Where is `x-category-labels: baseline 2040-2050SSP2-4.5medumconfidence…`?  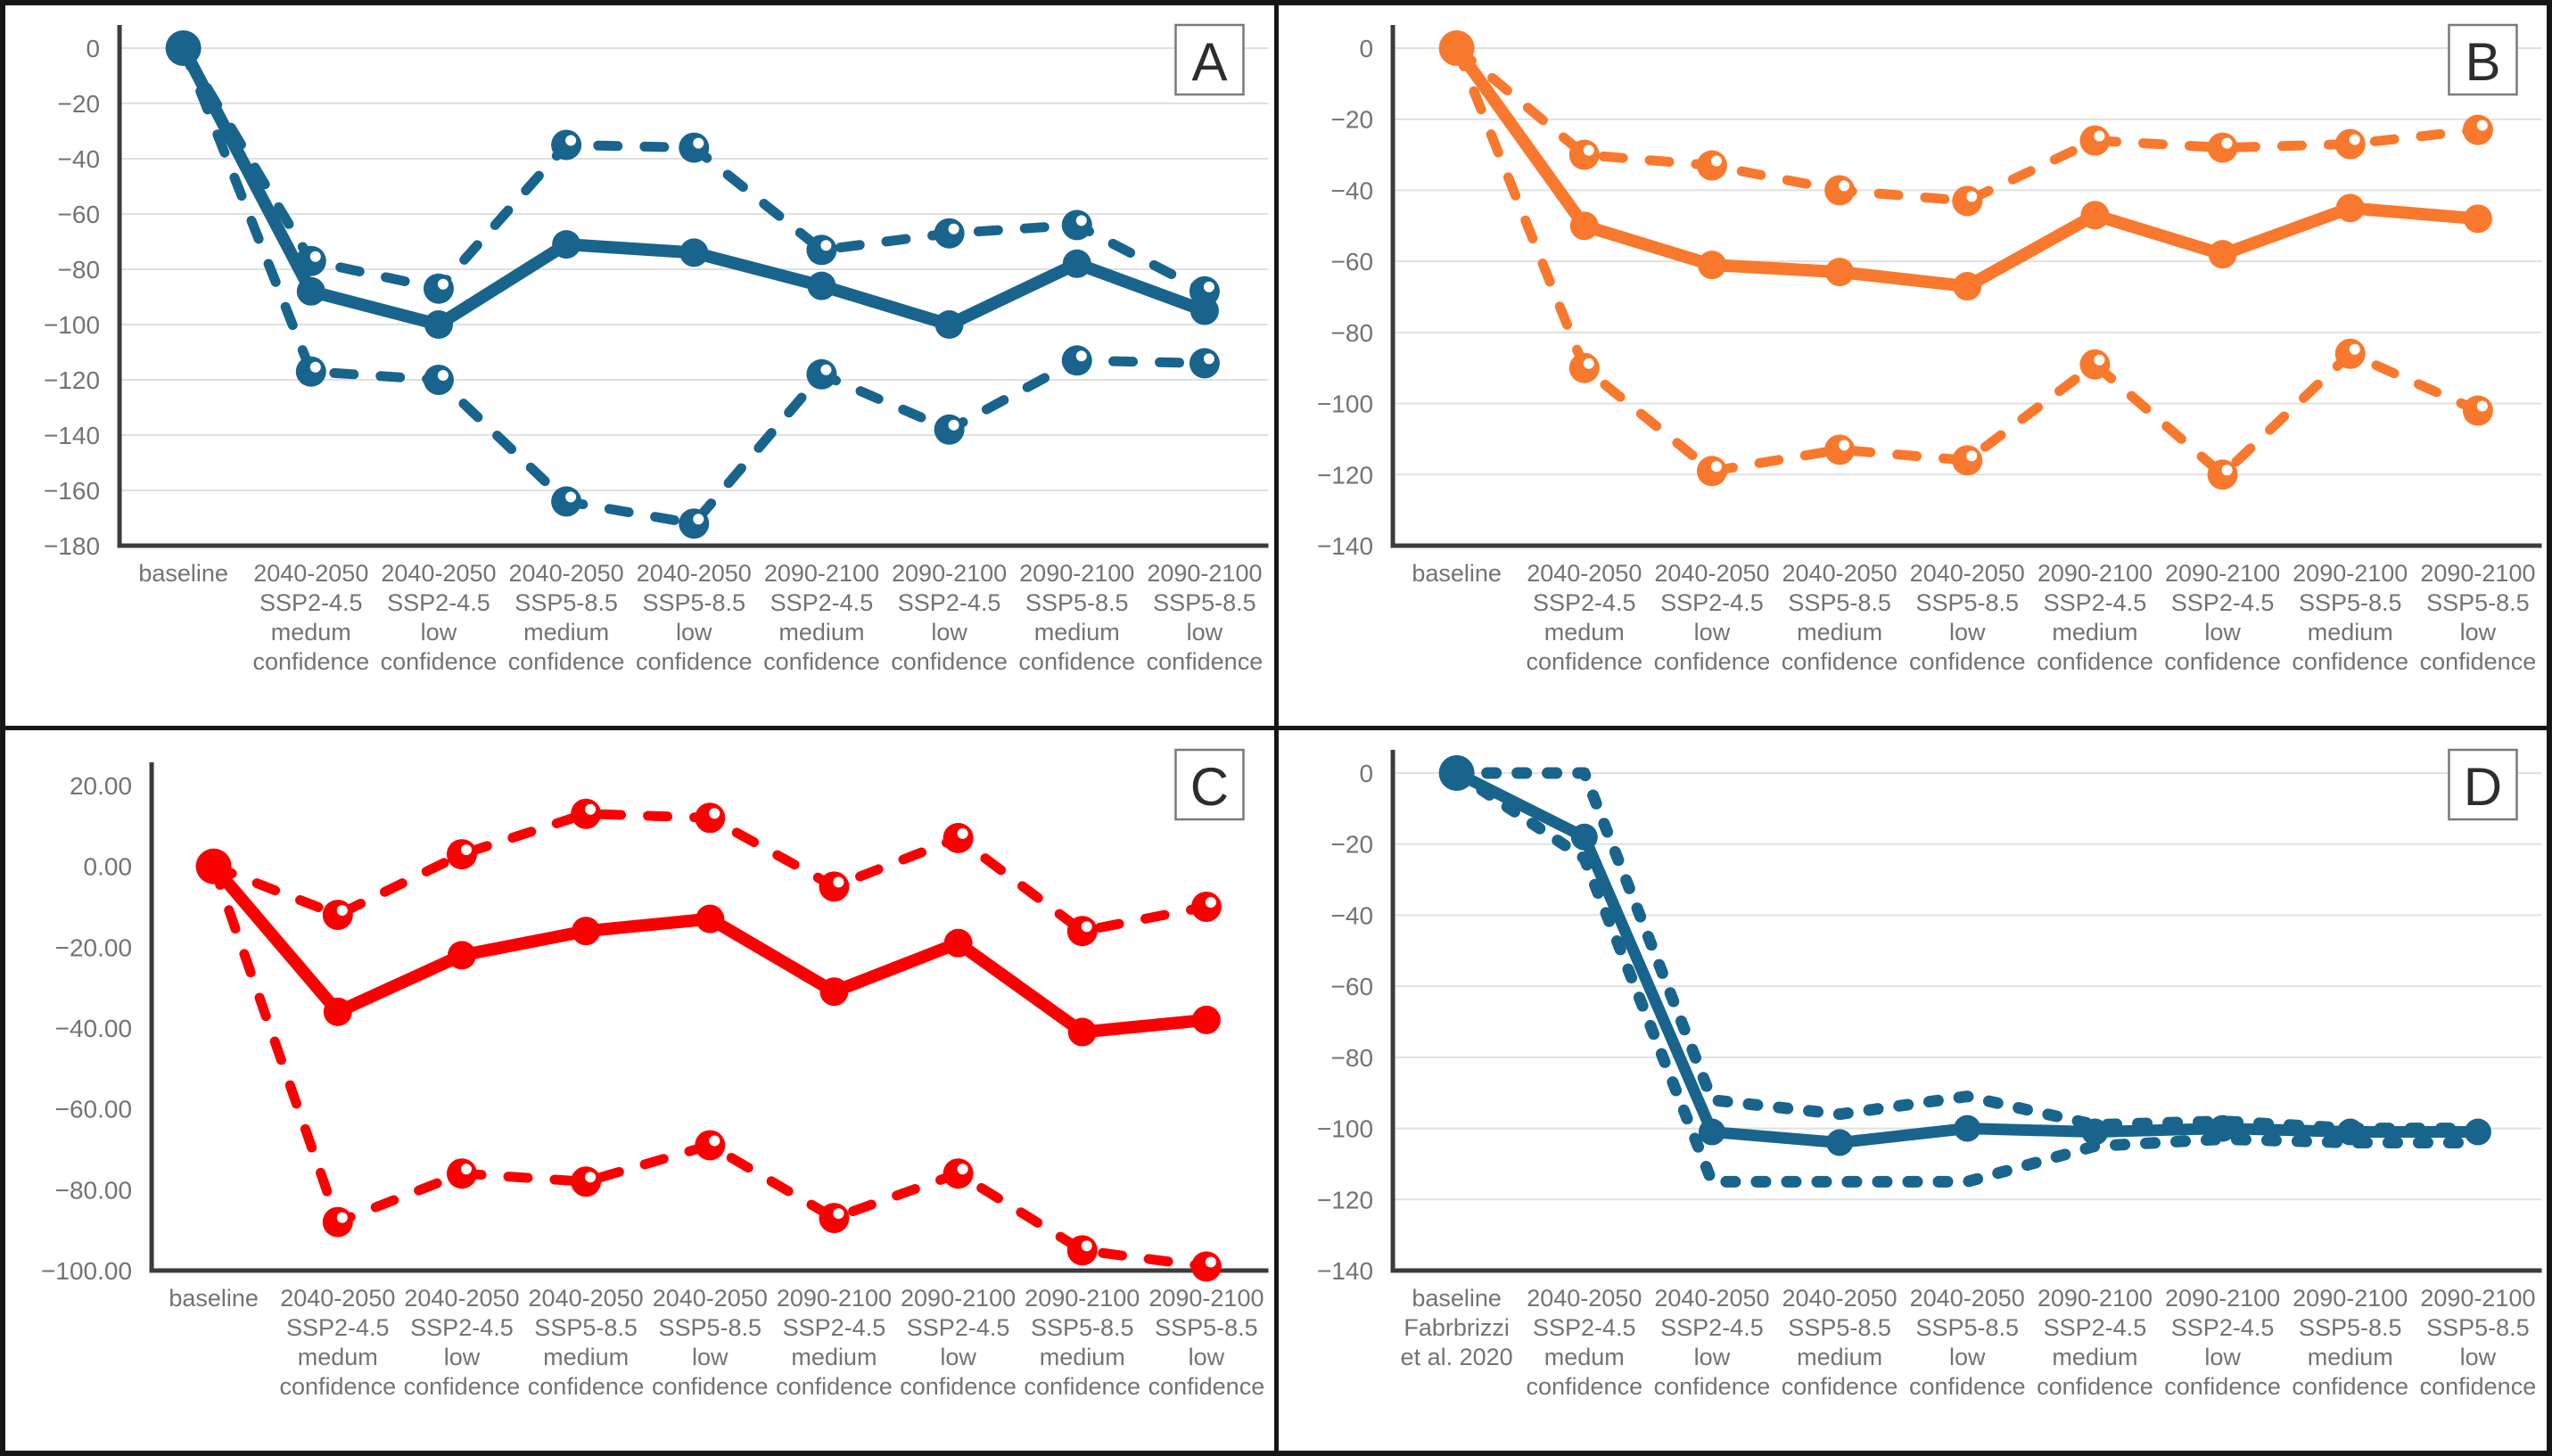
x-category-labels: baseline 2040-2050SSP2-4.5medumconfidence… is located at coordinates (1974, 618).